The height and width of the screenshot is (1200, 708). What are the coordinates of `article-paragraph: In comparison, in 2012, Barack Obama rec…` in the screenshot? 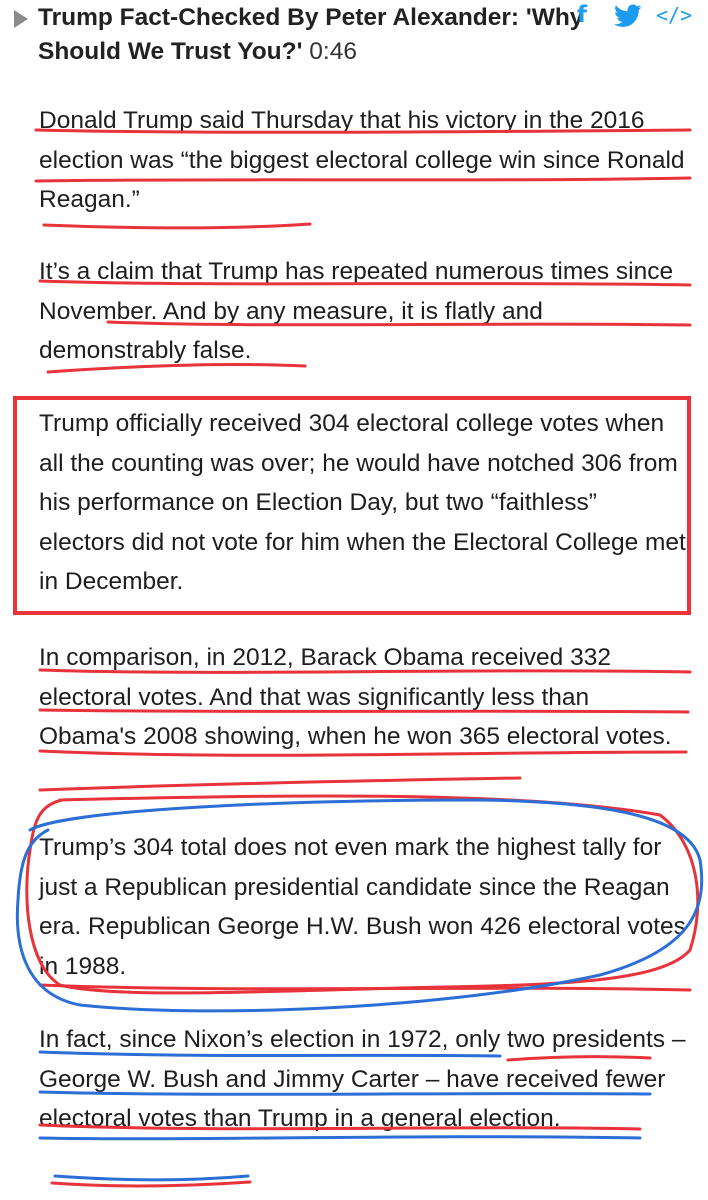 It's located at (355, 697).